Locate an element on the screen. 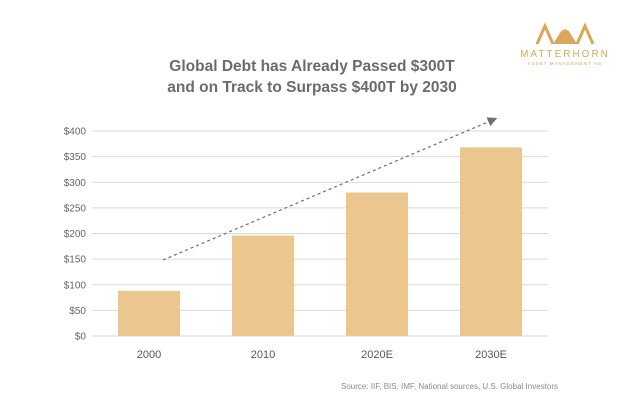  chart-title-line-2: and on Track to Surpass $400T by 2030 is located at coordinates (312, 87).